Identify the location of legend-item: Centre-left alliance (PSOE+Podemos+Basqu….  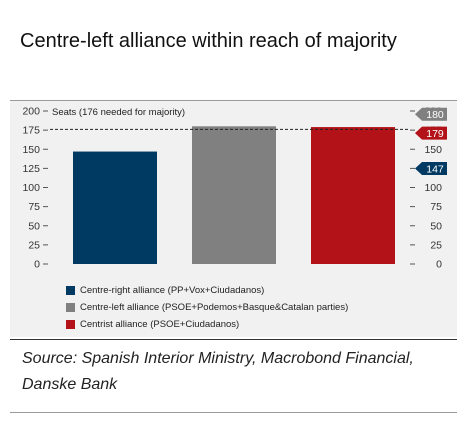
(207, 307).